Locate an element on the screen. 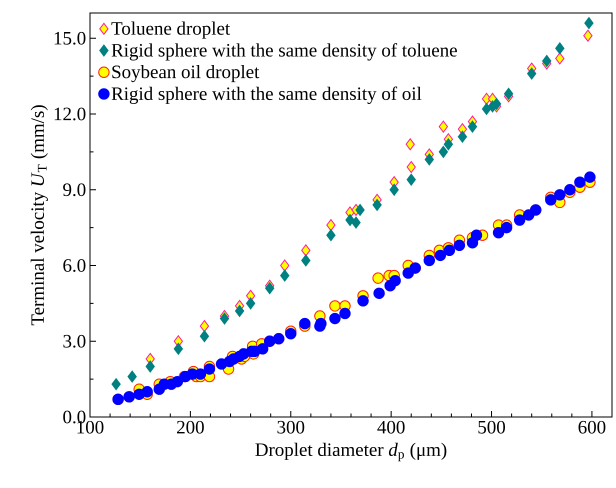 The image size is (616, 488). x-tick-label: 400 is located at coordinates (391, 427).